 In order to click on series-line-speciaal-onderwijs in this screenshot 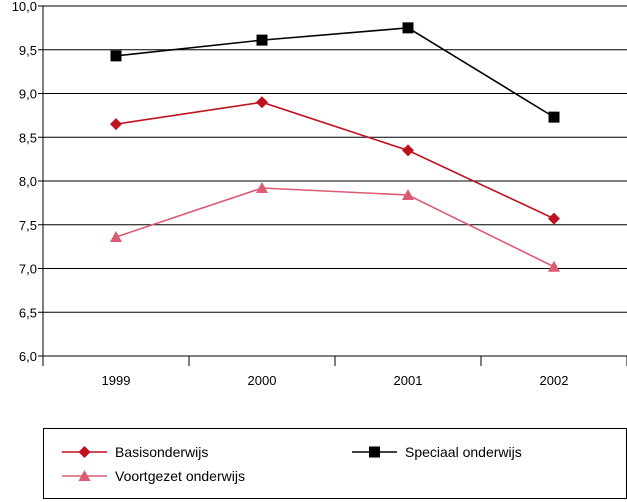, I will do `click(335, 72)`.